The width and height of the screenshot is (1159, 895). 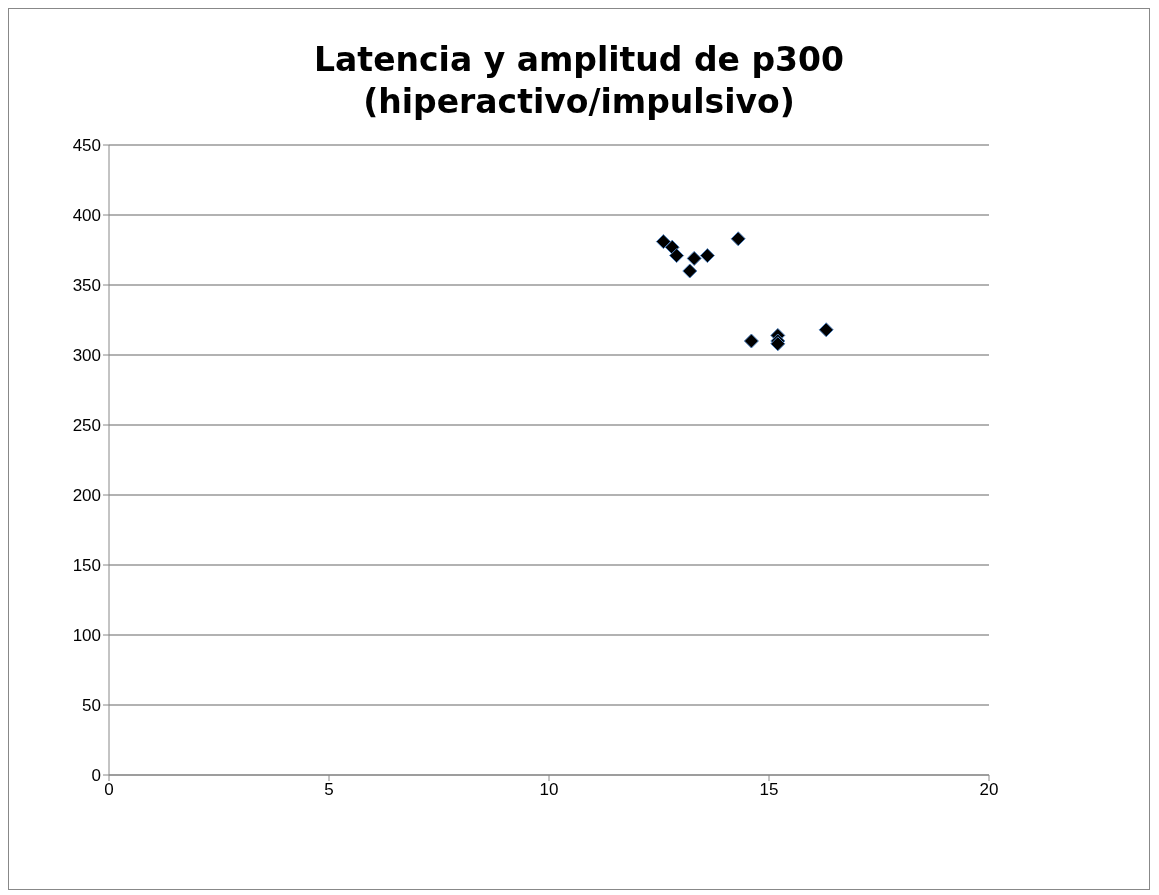 What do you see at coordinates (86, 636) in the screenshot?
I see `y-tick-label: 100` at bounding box center [86, 636].